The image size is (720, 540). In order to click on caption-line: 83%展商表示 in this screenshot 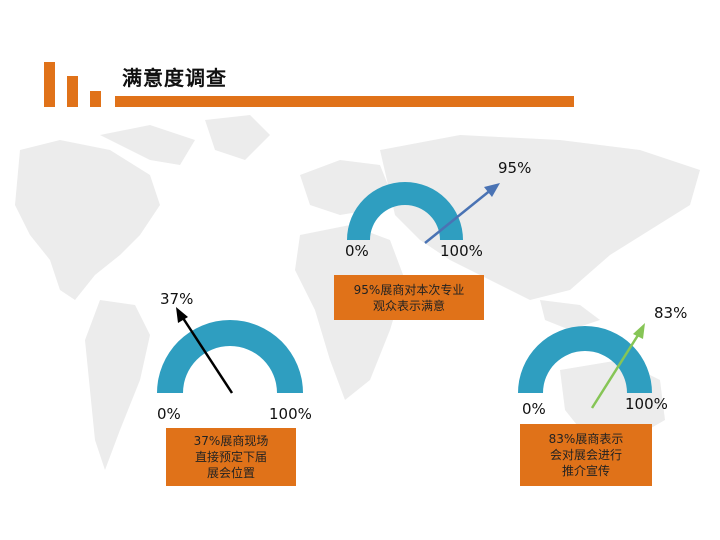, I will do `click(586, 439)`.